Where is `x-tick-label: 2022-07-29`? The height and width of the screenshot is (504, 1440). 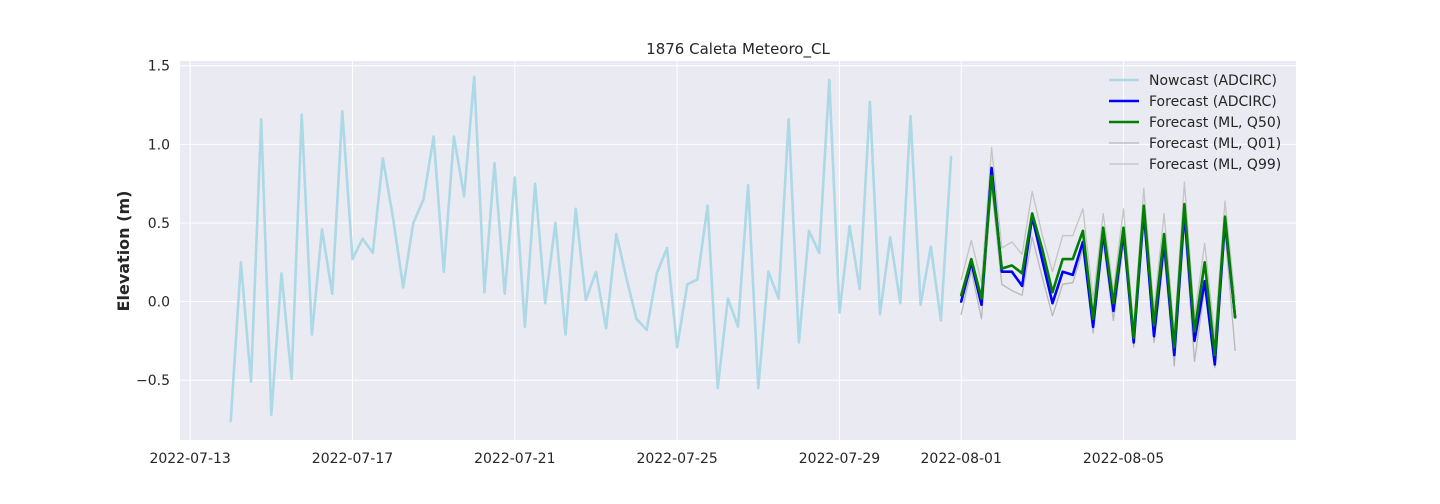 x-tick-label: 2022-07-29 is located at coordinates (839, 459).